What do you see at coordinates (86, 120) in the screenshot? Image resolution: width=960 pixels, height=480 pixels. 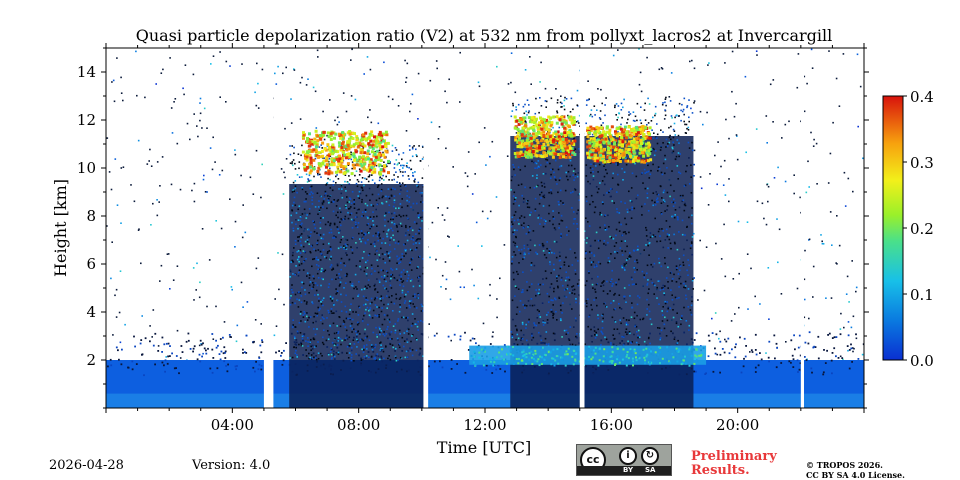 I see `y-tick-label: 12` at bounding box center [86, 120].